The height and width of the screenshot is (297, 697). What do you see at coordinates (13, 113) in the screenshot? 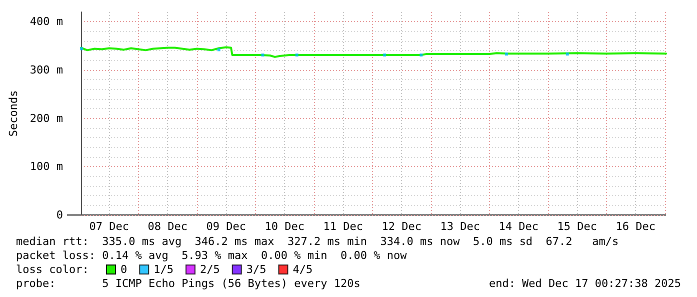
I see `y-axis-title: Seconds` at bounding box center [13, 113].